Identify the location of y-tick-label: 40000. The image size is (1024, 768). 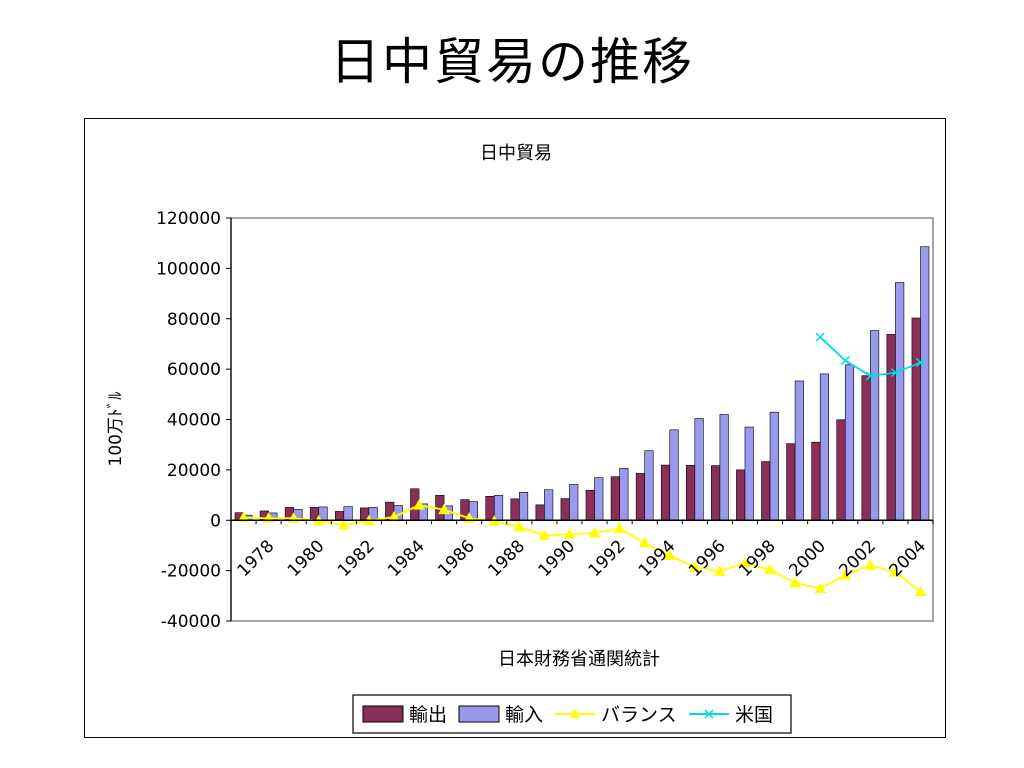
(194, 421).